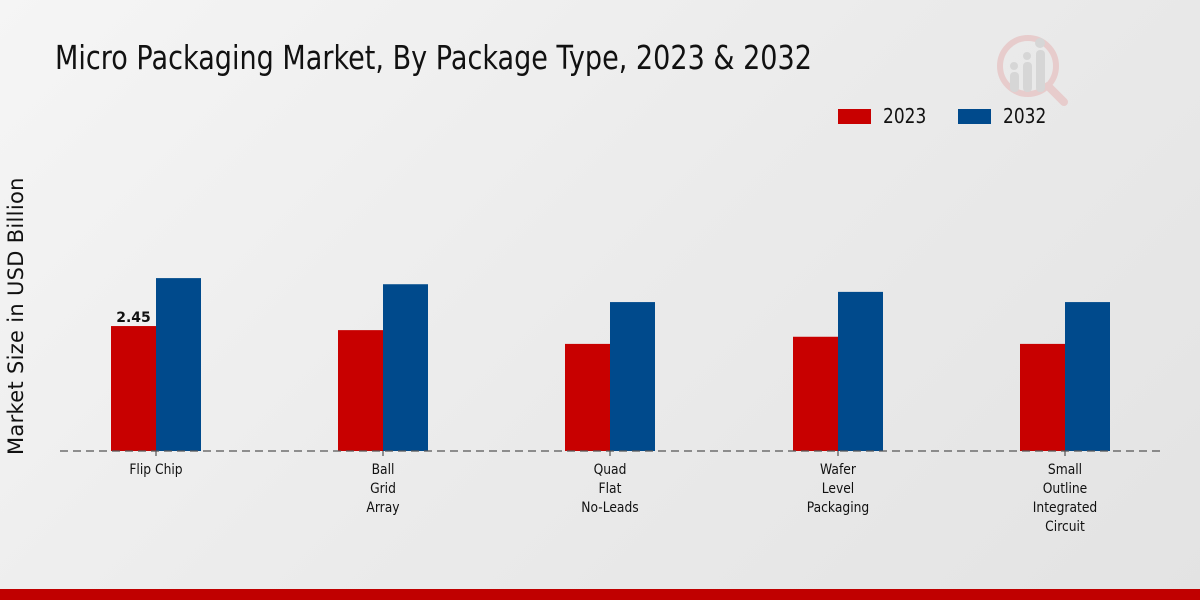 Image resolution: width=1200 pixels, height=600 pixels. Describe the element at coordinates (1032, 70) in the screenshot. I see `market-research-logo-icon` at that location.